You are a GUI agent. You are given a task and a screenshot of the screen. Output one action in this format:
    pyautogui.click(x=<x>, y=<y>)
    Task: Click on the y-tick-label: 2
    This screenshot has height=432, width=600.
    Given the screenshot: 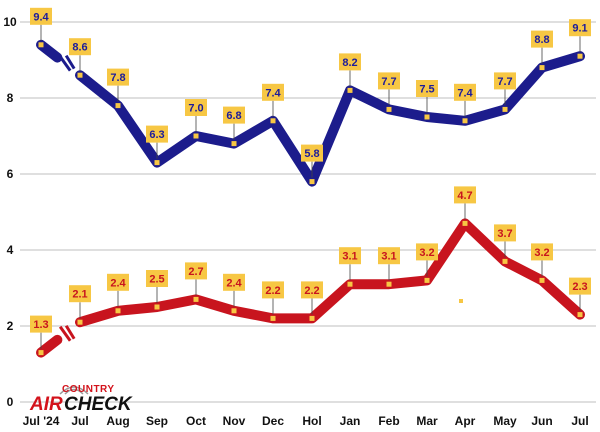 What is the action you would take?
    pyautogui.click(x=10, y=326)
    